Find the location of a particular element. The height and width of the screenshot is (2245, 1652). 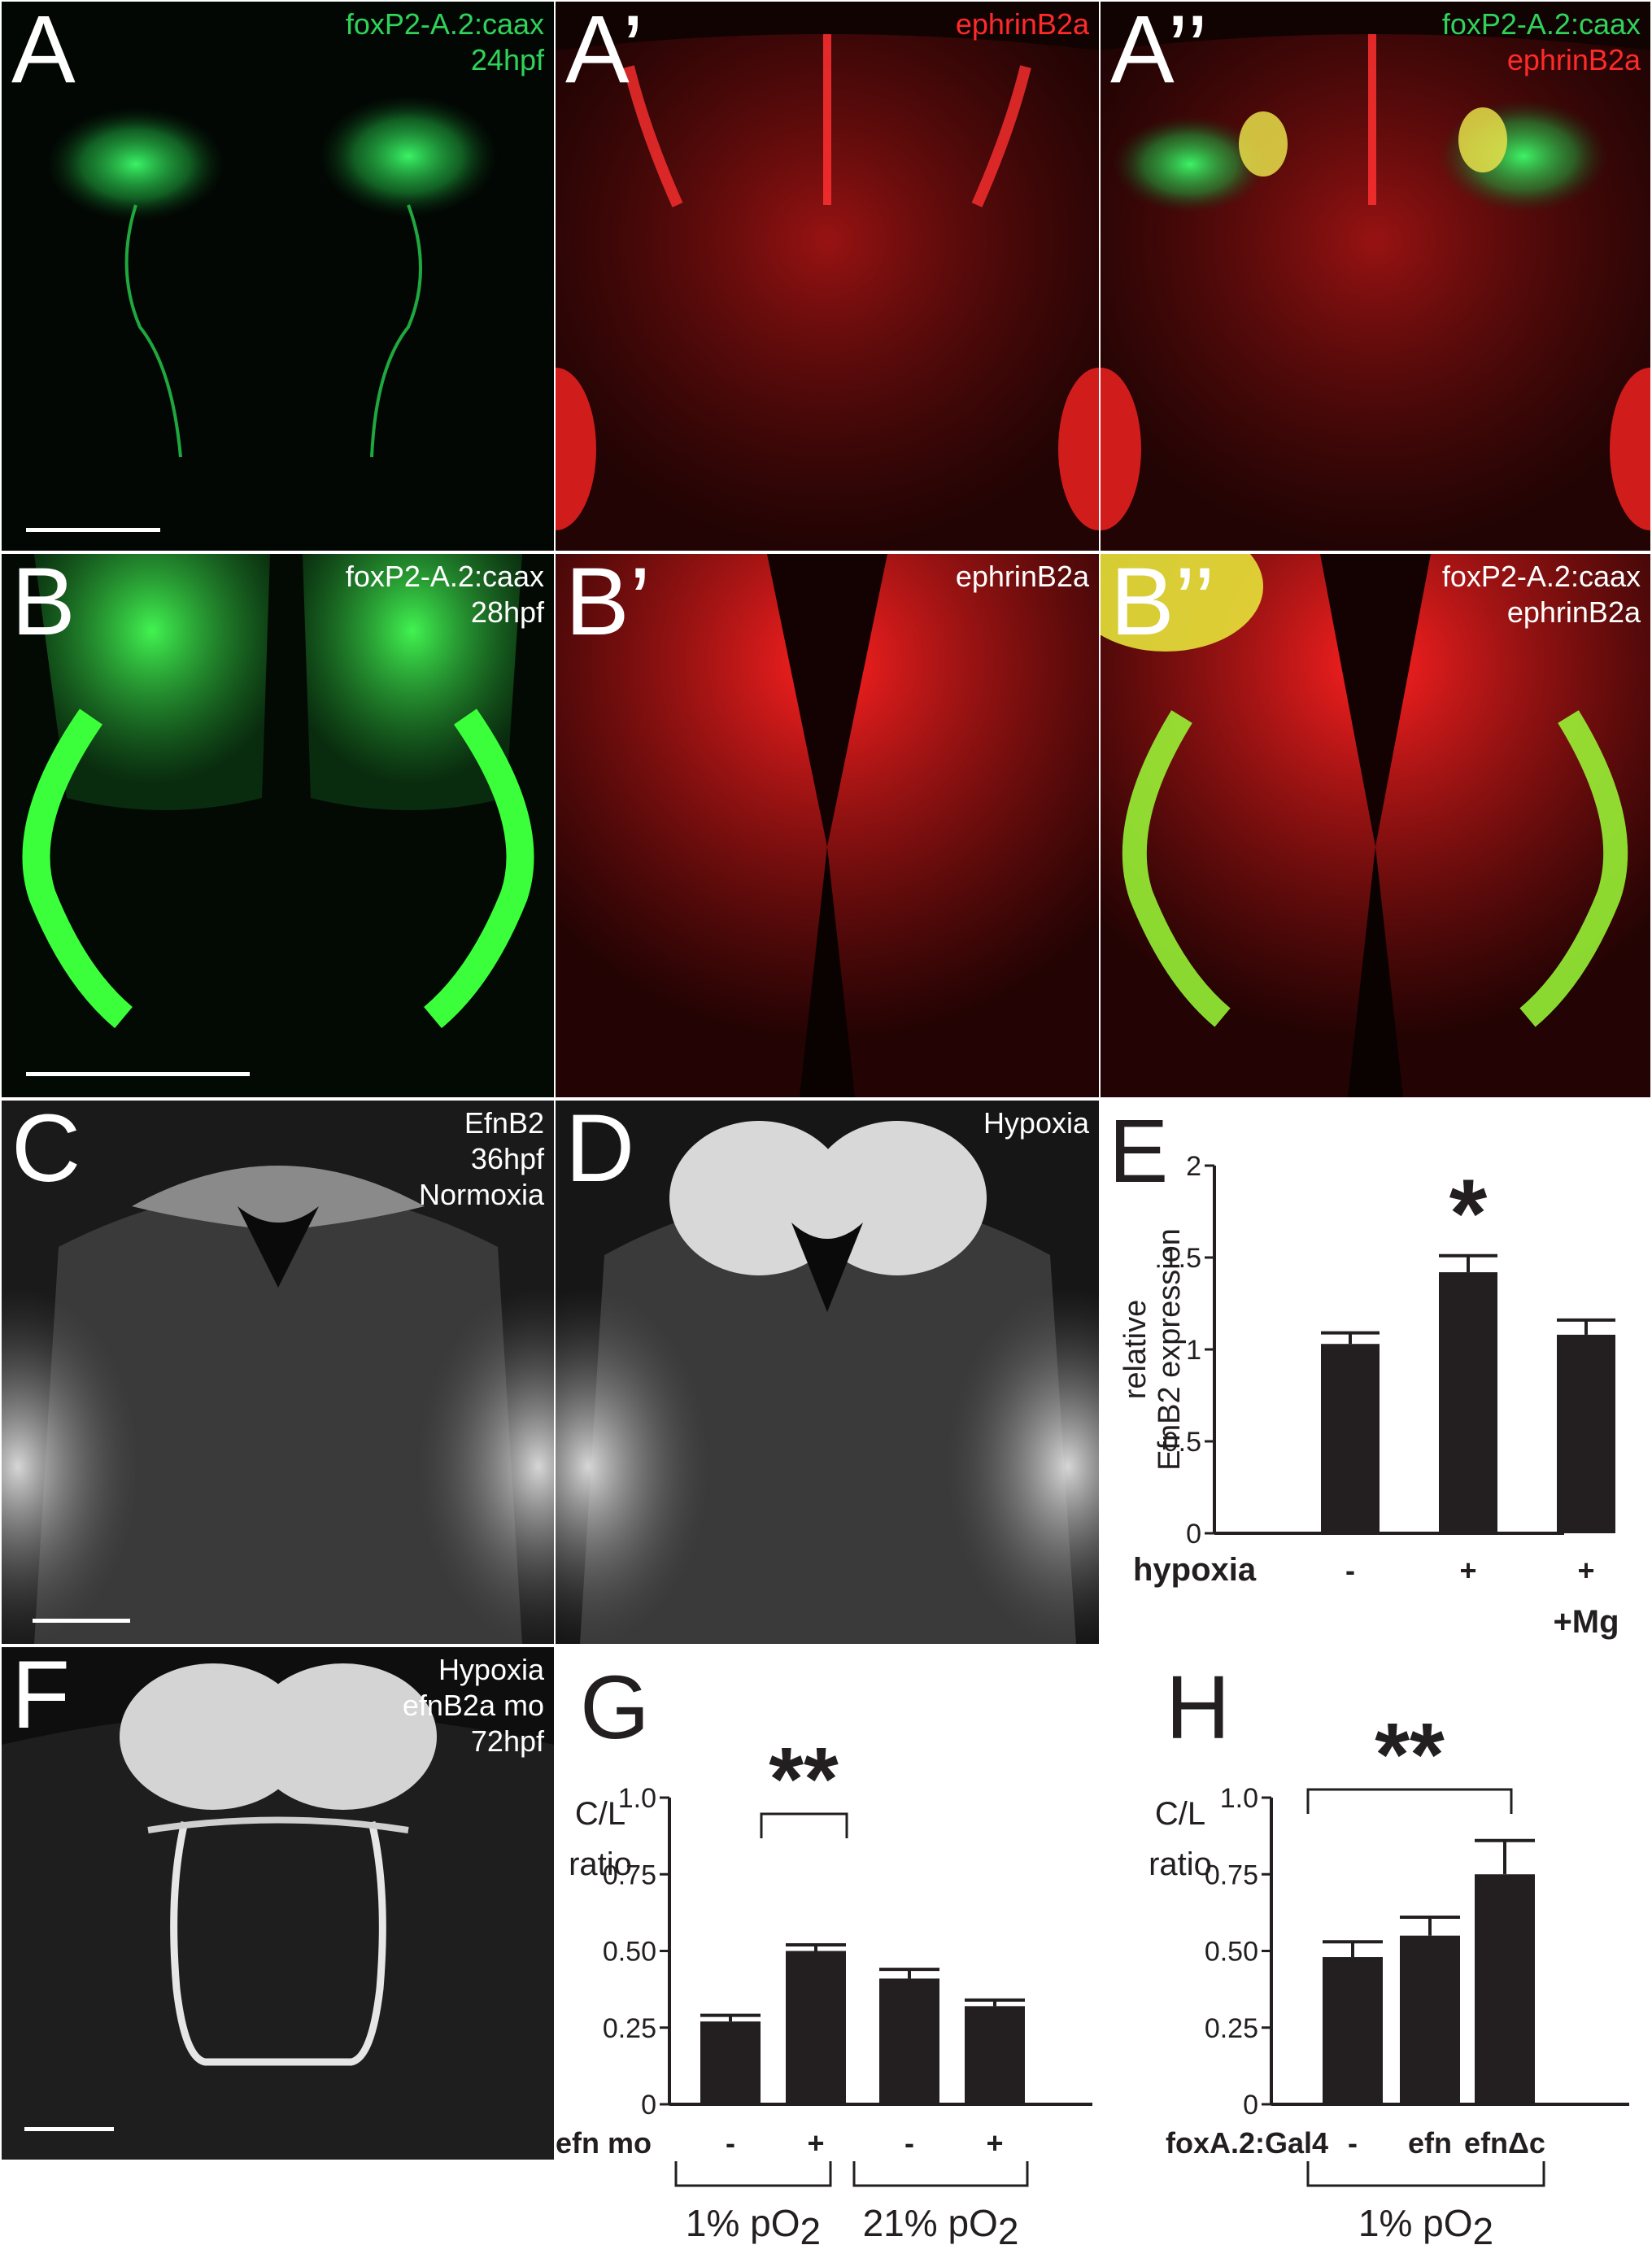

panel-caption: Hypoxia efnB2a mo 72hpf is located at coordinates (473, 1705).